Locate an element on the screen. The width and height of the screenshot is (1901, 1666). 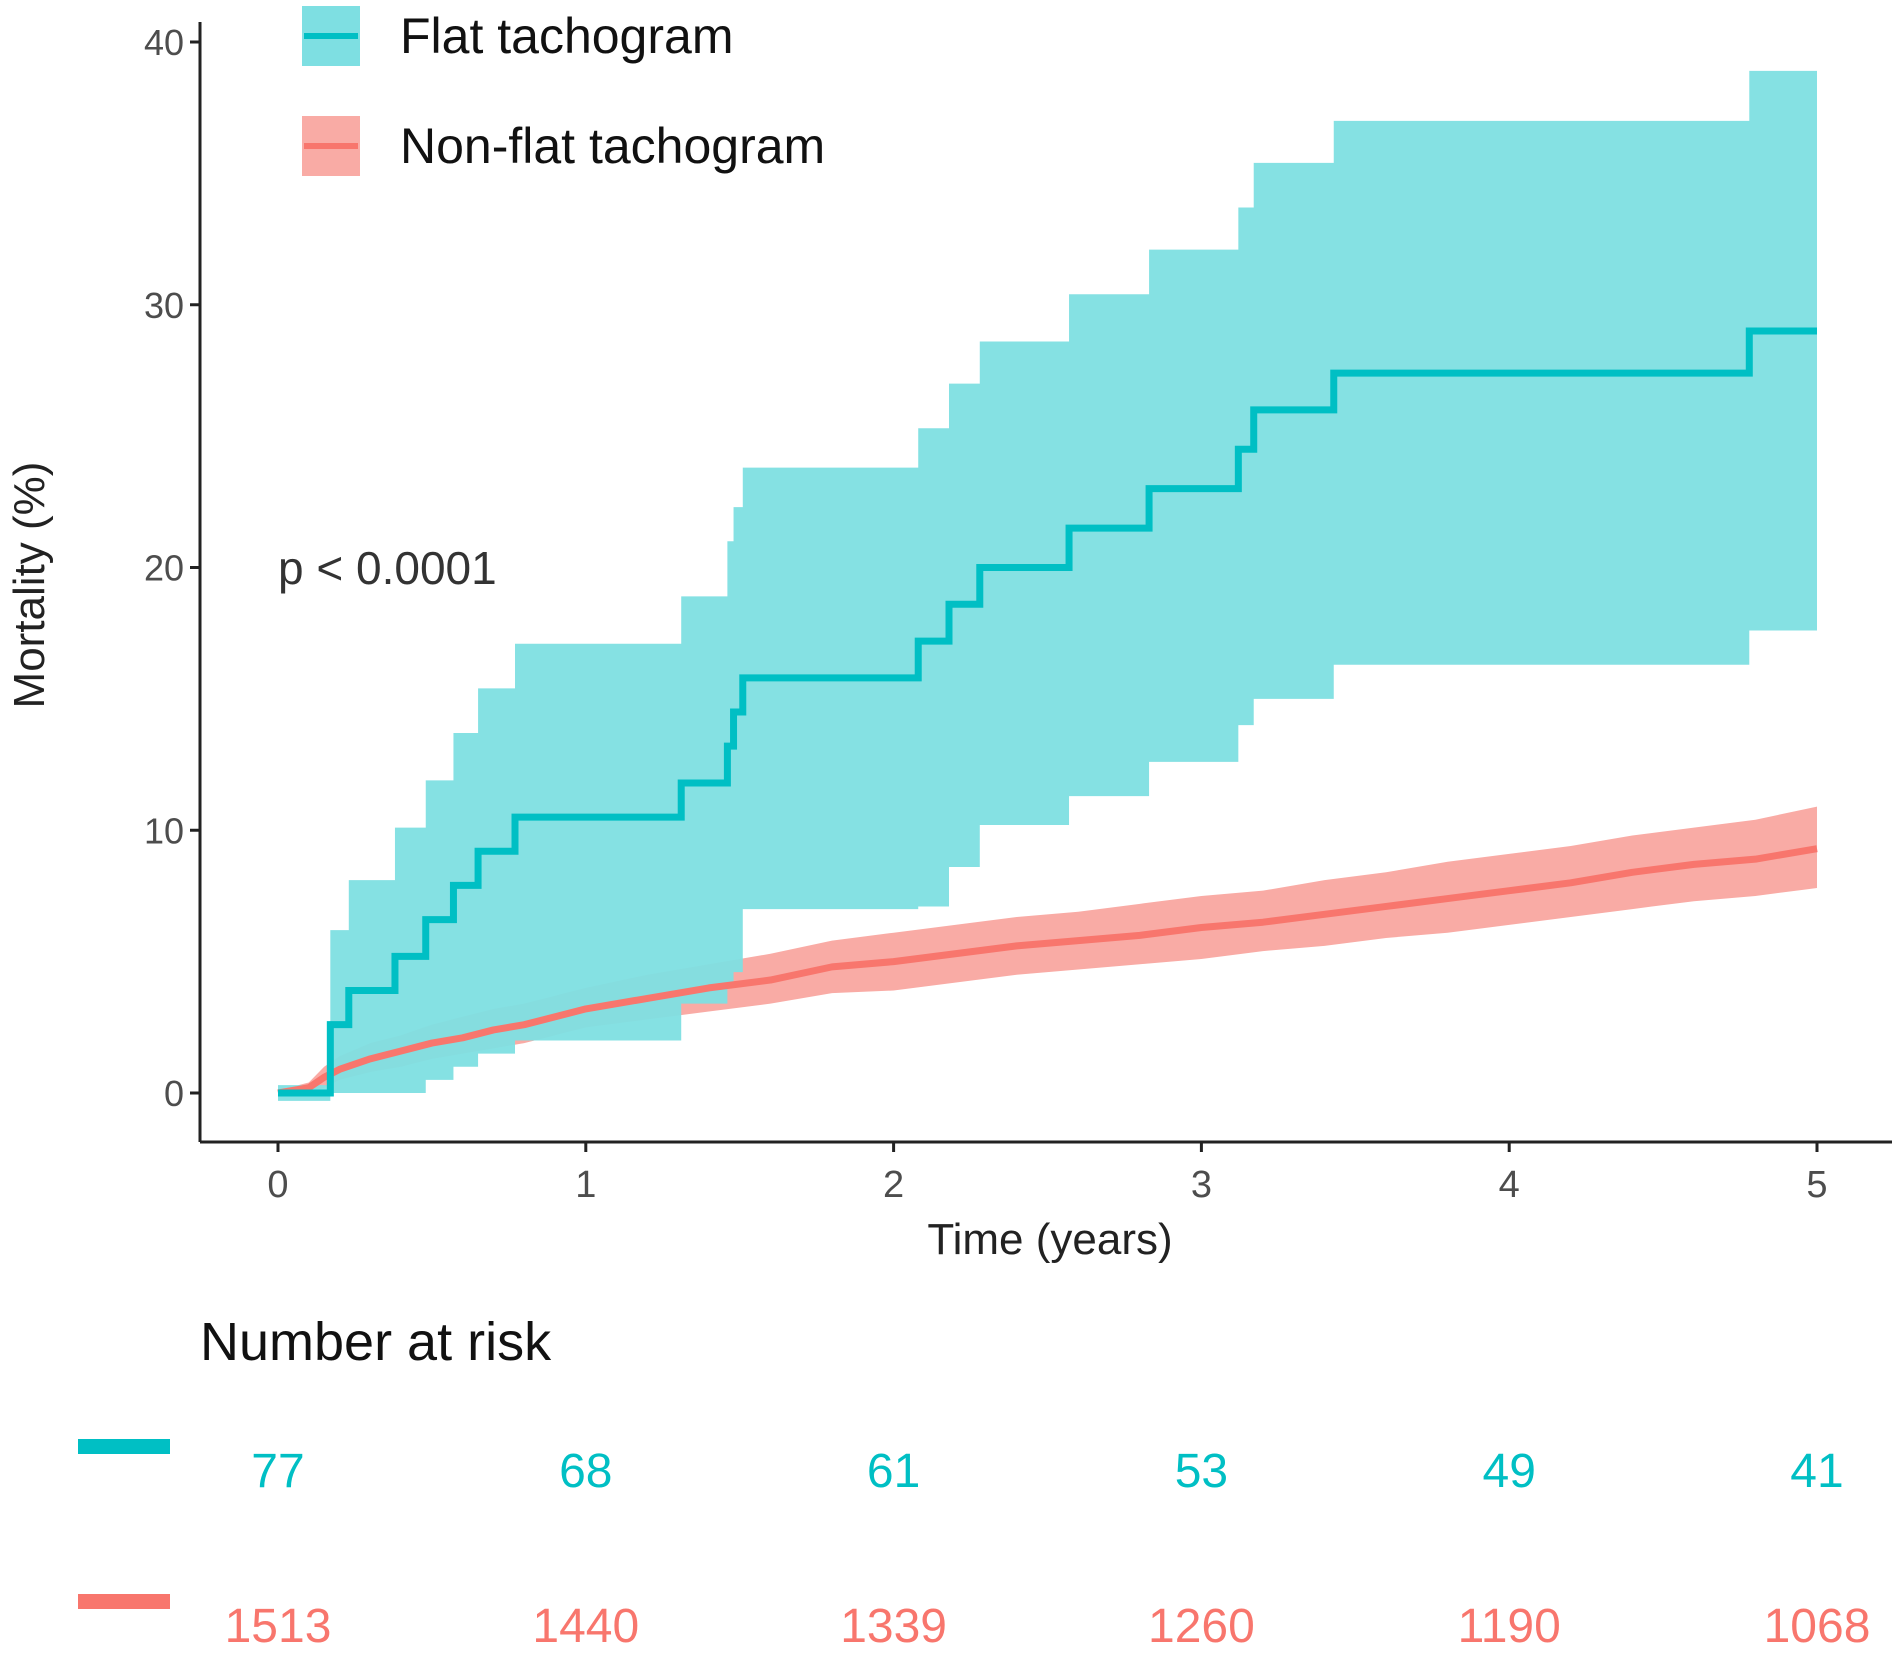
x-tick-label: 4 is located at coordinates (1509, 1185).